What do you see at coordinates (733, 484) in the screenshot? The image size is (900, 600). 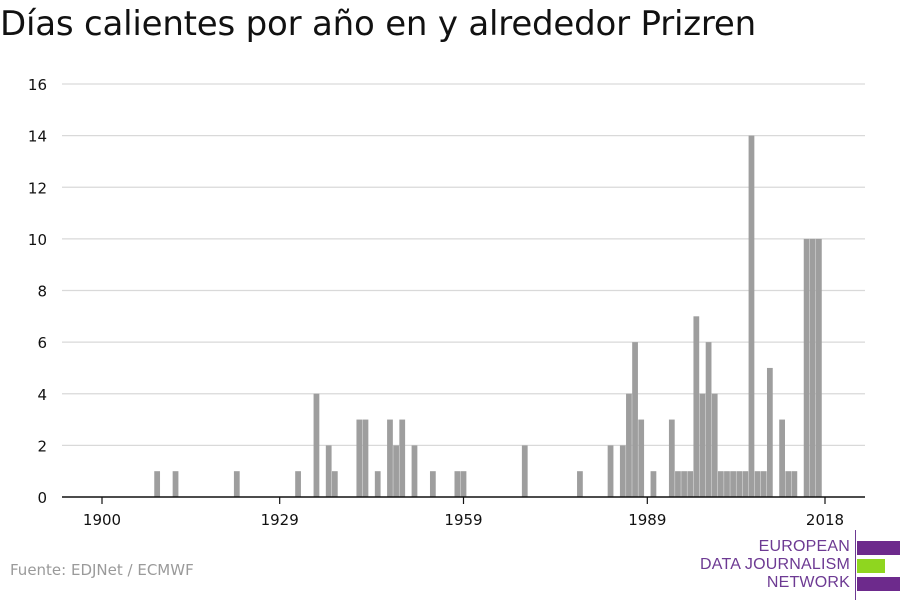 I see `bar-2003` at bounding box center [733, 484].